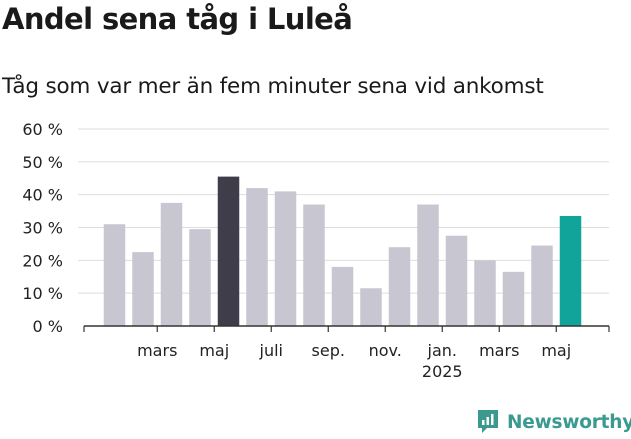 Image resolution: width=631 pixels, height=439 pixels. I want to click on y-tick-label: 0 %, so click(48, 326).